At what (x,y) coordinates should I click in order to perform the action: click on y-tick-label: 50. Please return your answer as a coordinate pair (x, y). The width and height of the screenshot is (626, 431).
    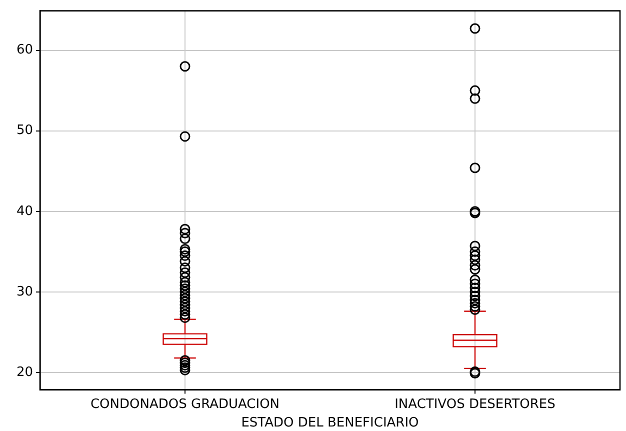
    Looking at the image, I should click on (24, 130).